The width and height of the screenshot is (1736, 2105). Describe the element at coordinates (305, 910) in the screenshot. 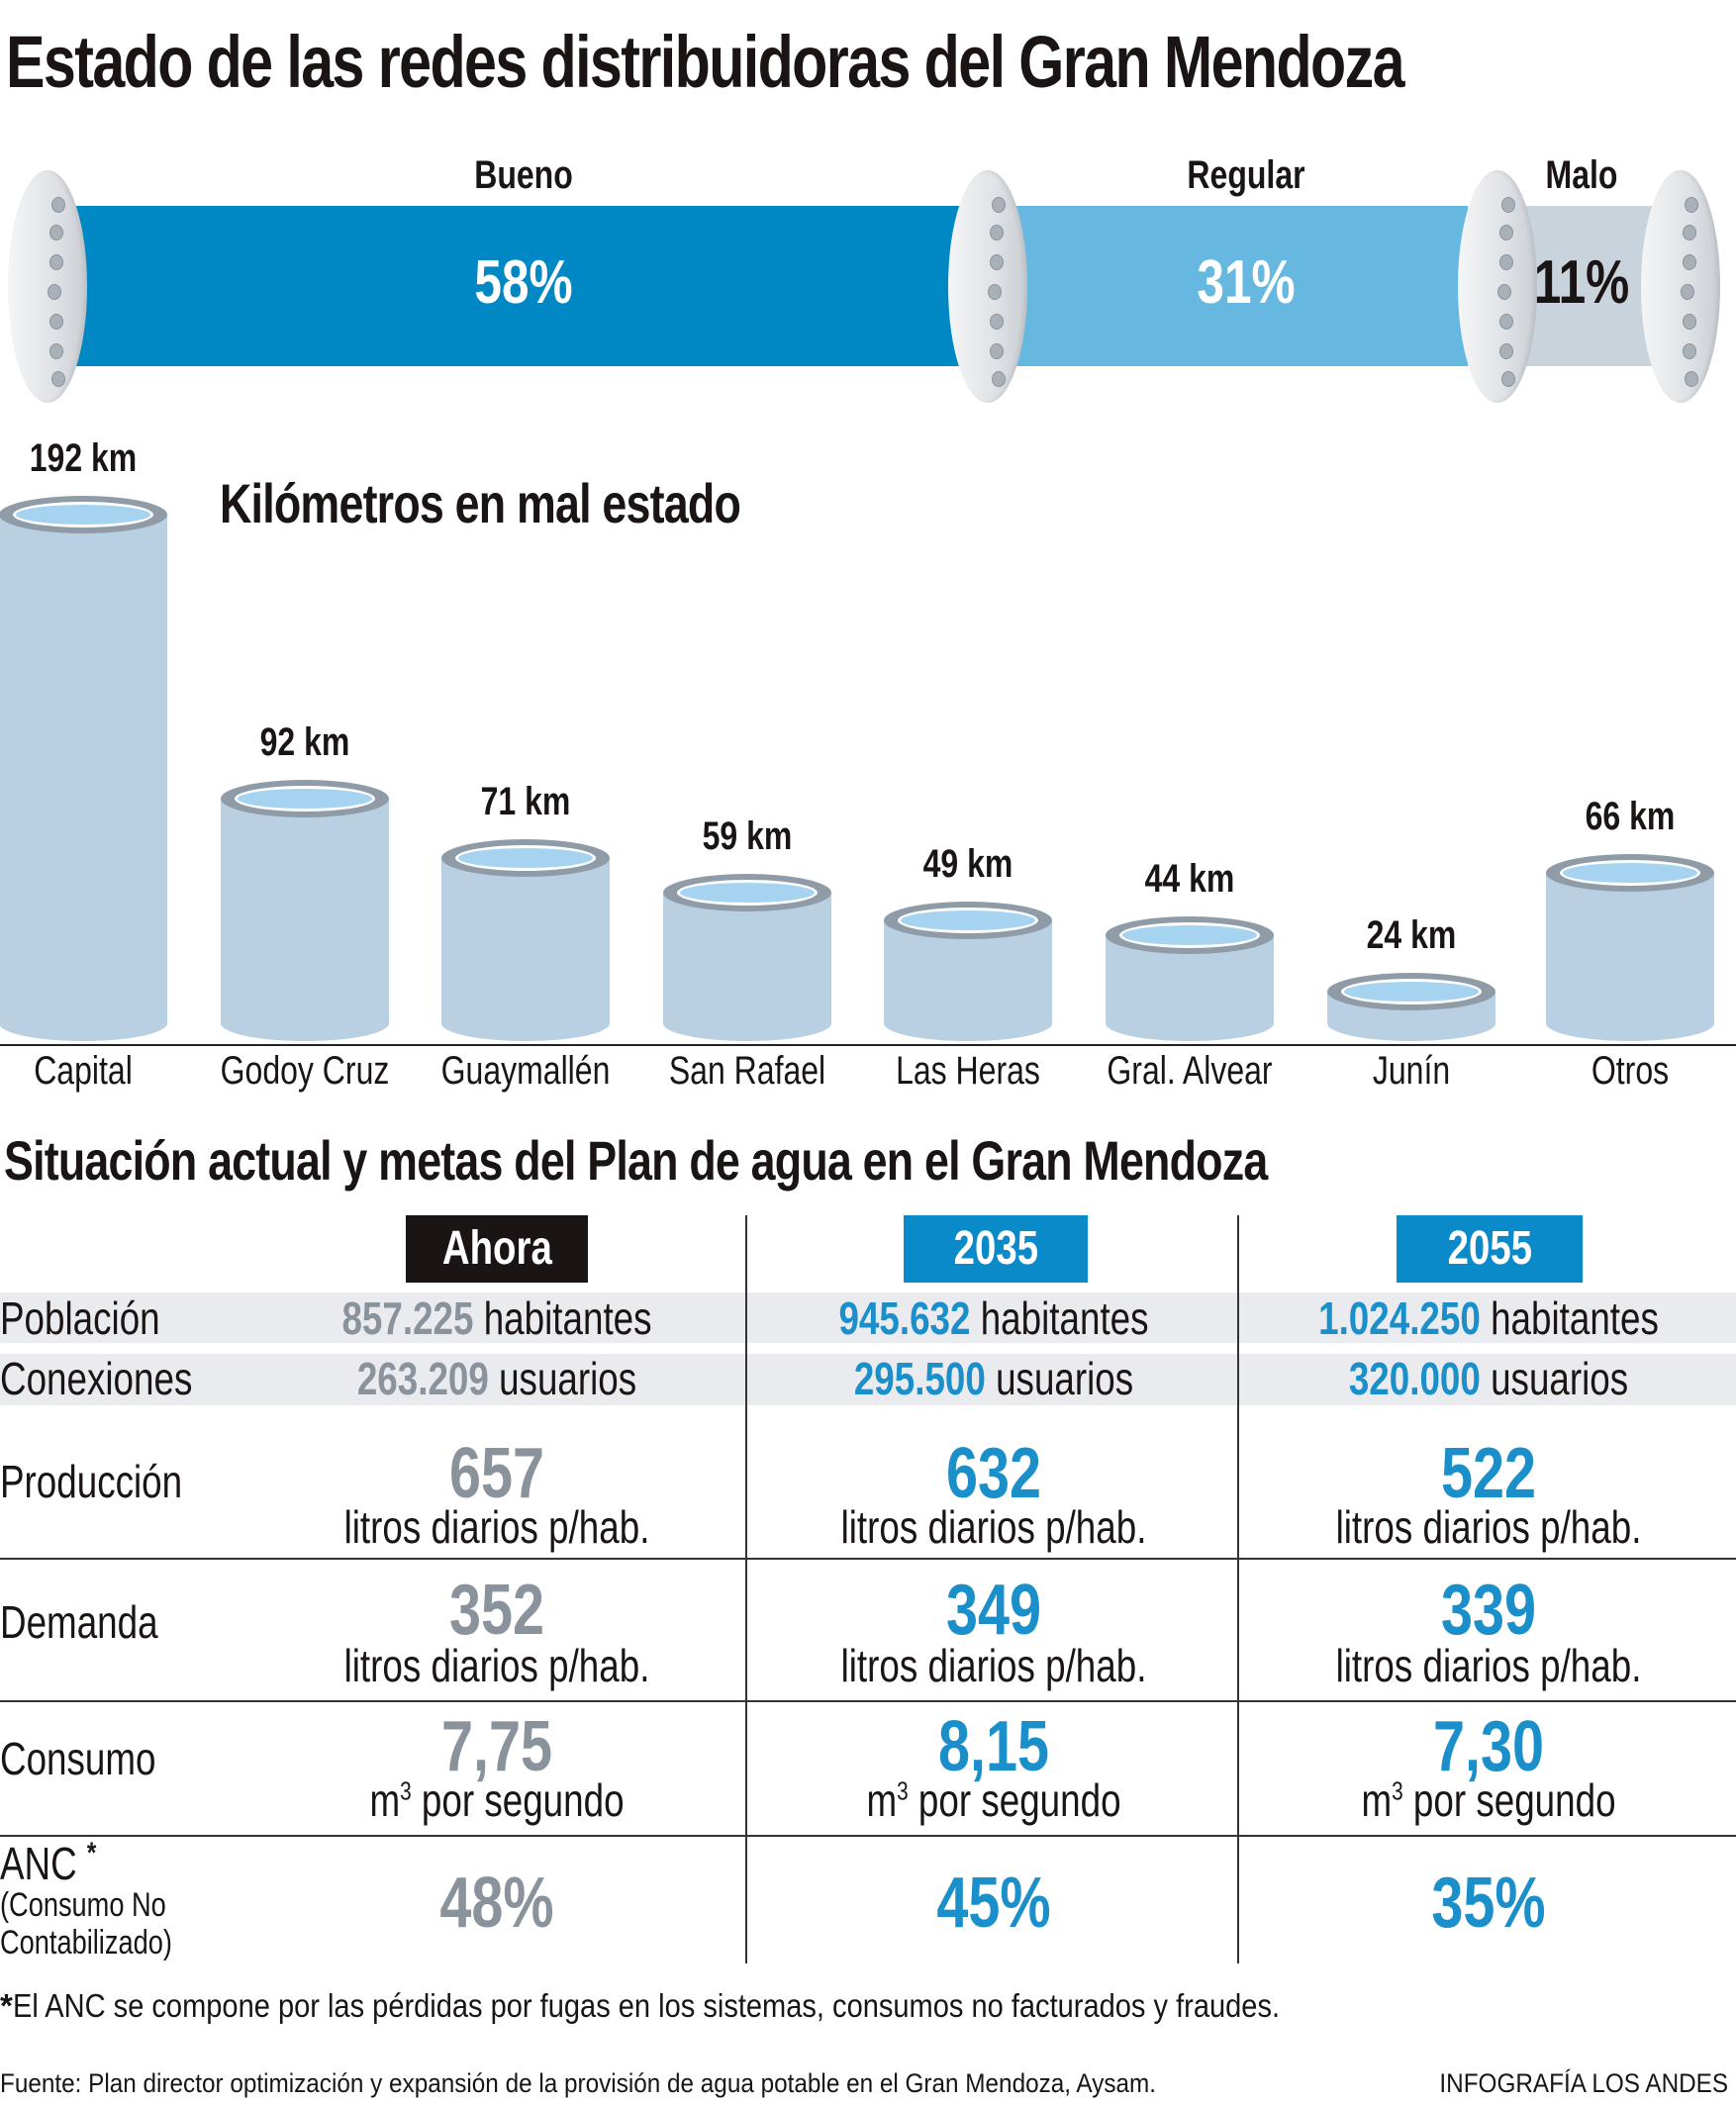

I see `bar-godoy-cruz` at that location.